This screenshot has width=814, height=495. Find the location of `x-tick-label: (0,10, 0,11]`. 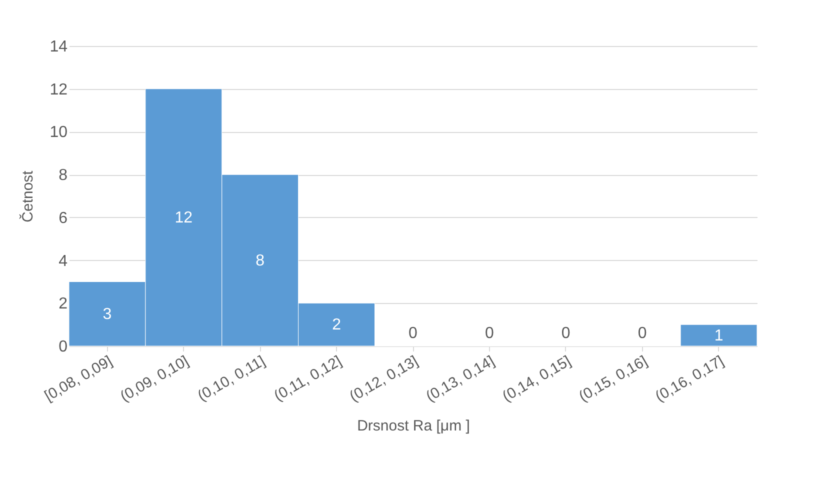

x-tick-label: (0,10, 0,11] is located at coordinates (231, 378).